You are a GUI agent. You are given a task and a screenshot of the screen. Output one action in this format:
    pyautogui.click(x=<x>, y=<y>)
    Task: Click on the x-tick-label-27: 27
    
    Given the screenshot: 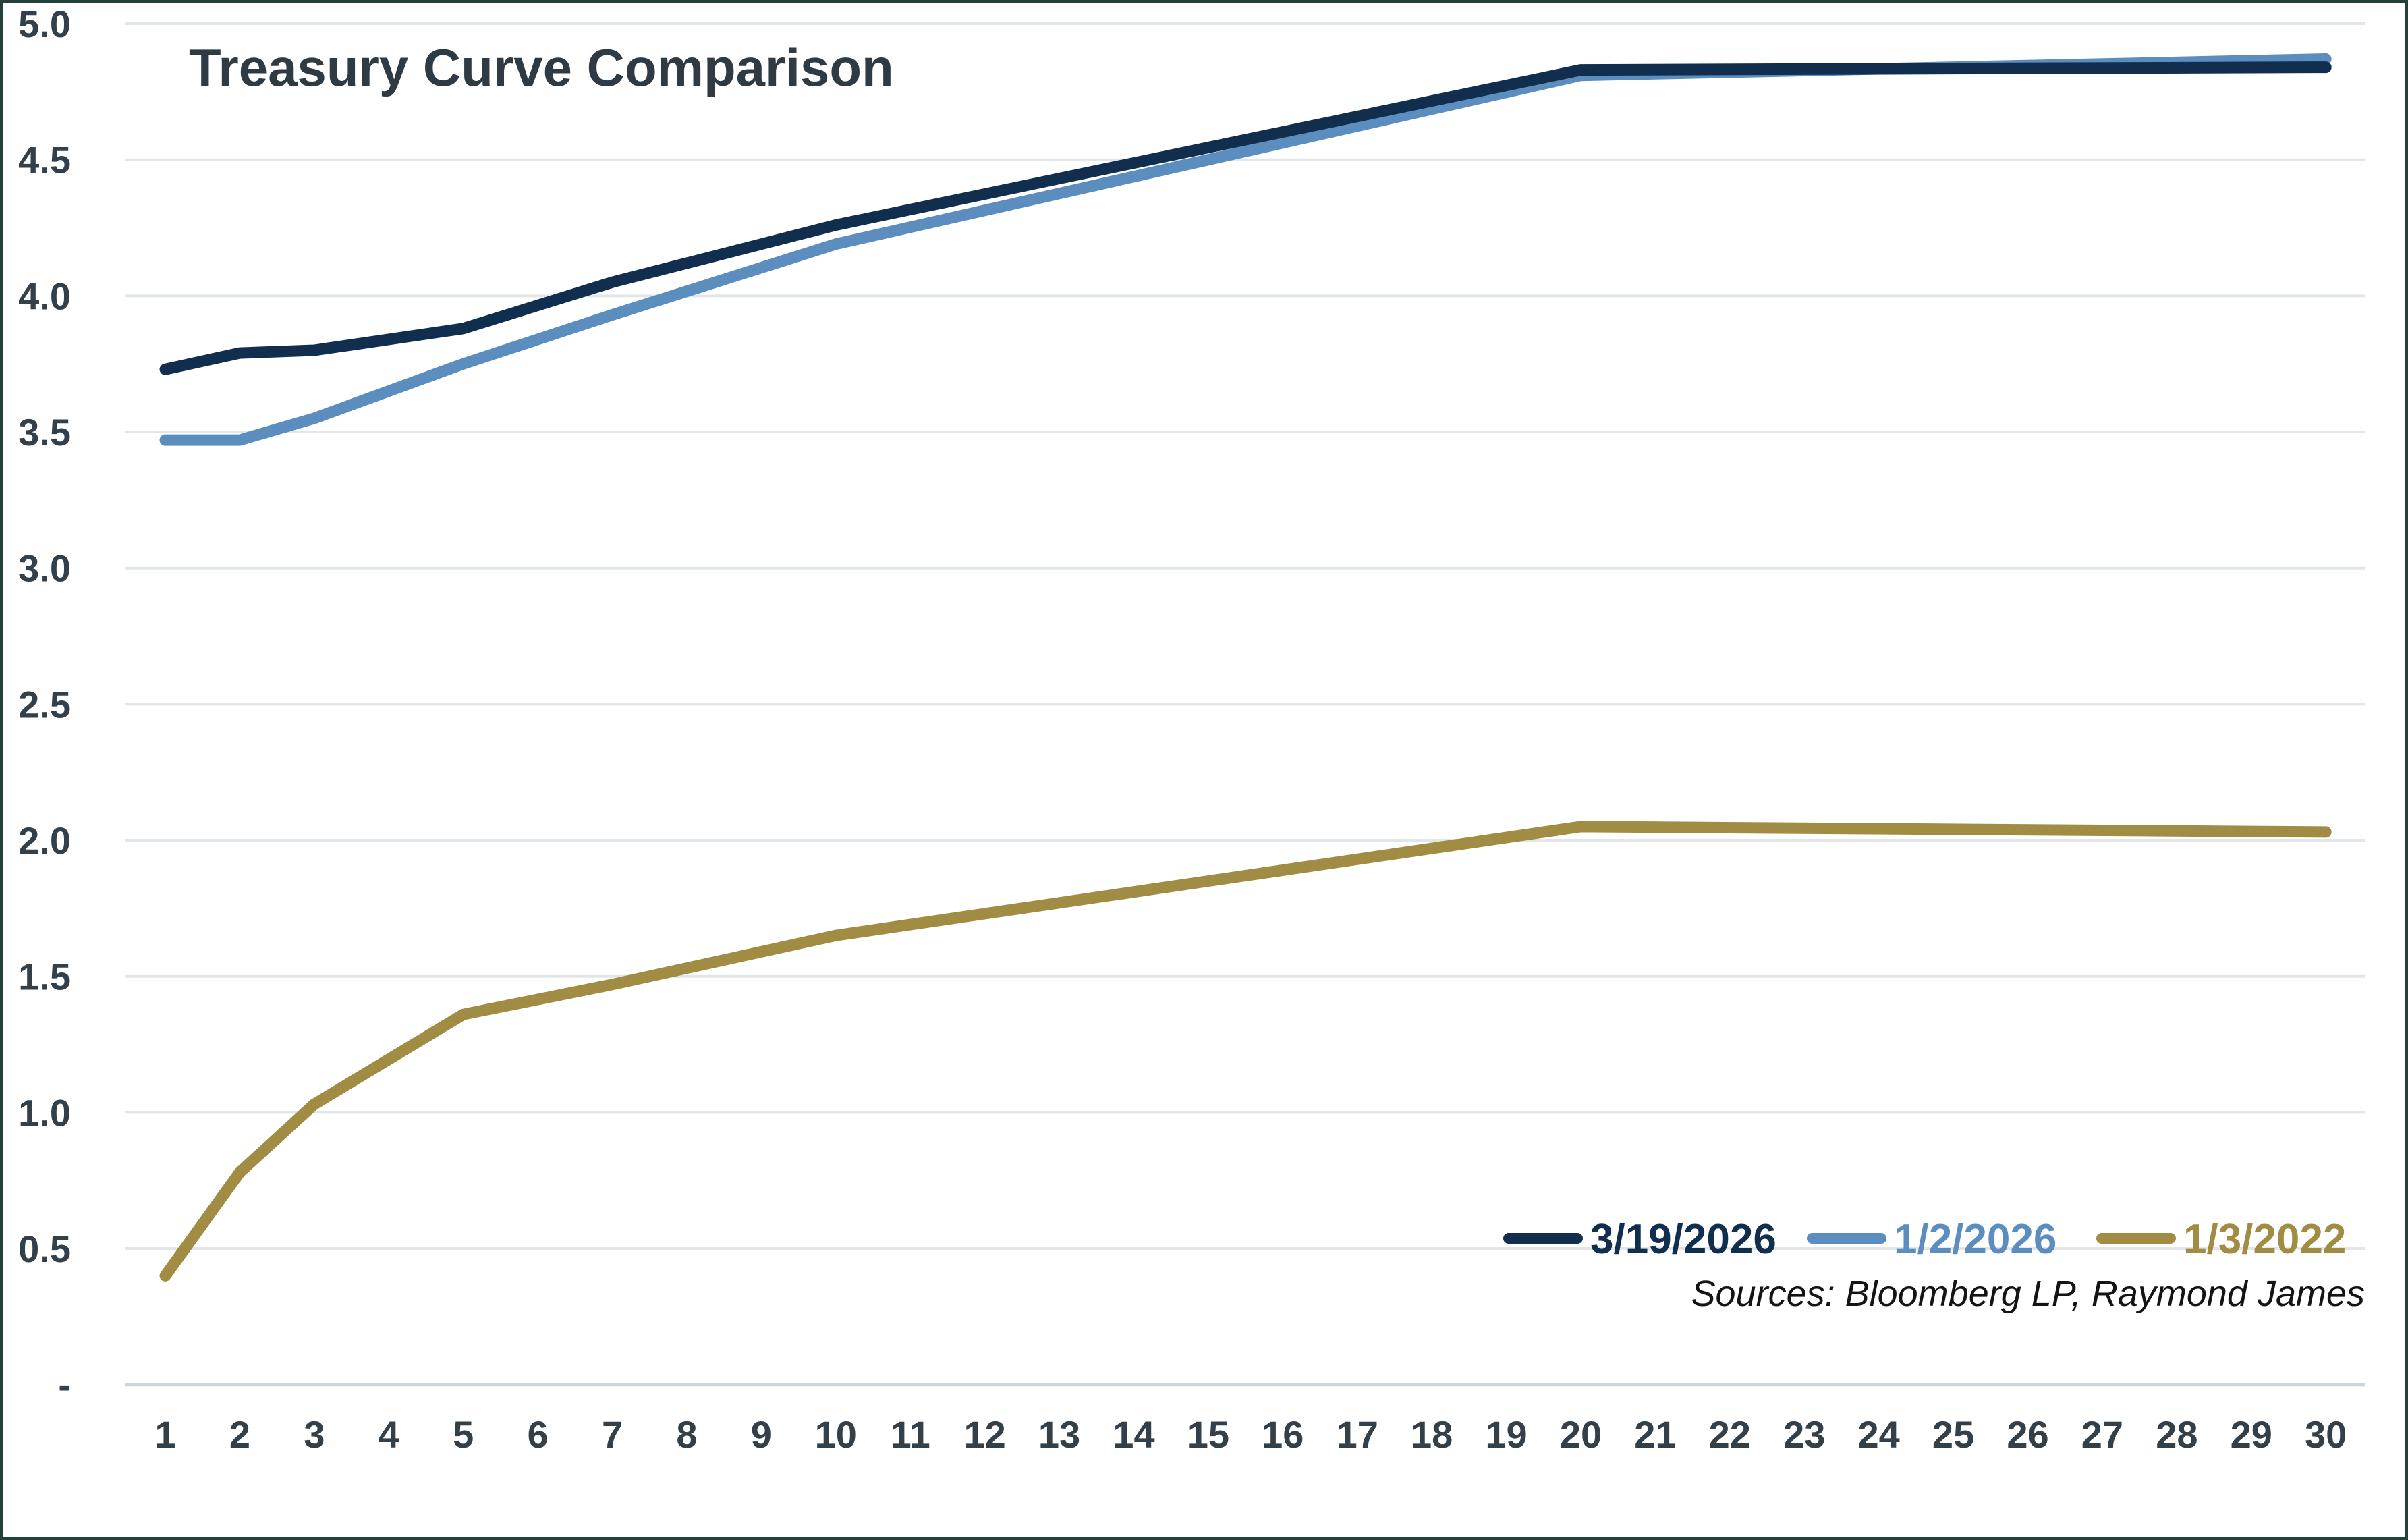 What is the action you would take?
    pyautogui.click(x=2102, y=1434)
    